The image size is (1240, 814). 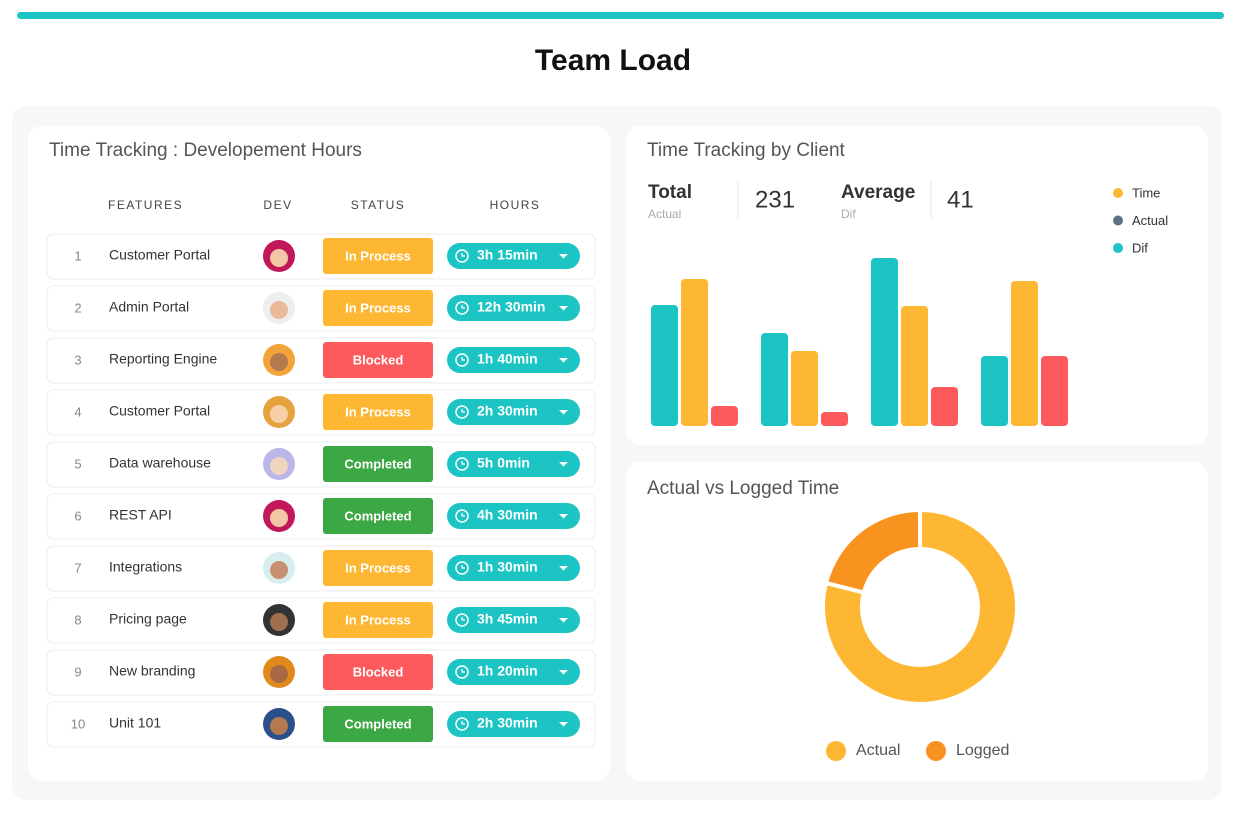 What do you see at coordinates (378, 205) in the screenshot?
I see `column-header: STATUS` at bounding box center [378, 205].